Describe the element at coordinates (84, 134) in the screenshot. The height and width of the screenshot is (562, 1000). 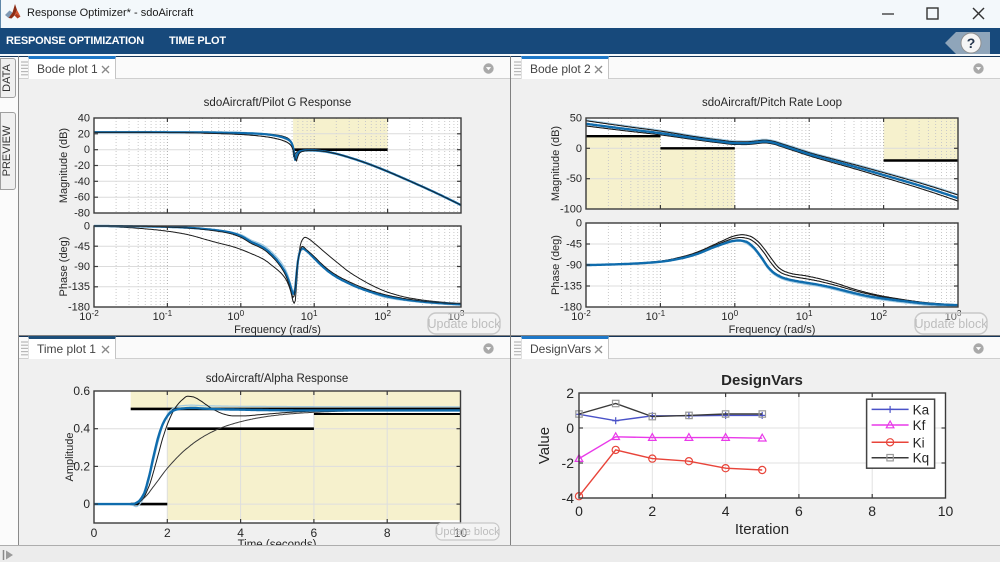
I see `svg-text: 20` at that location.